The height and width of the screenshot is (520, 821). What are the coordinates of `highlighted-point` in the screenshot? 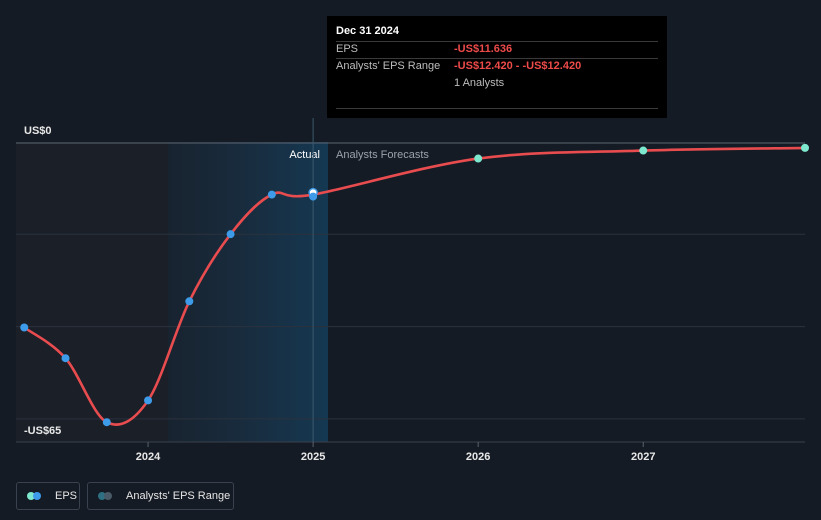 It's located at (313, 196).